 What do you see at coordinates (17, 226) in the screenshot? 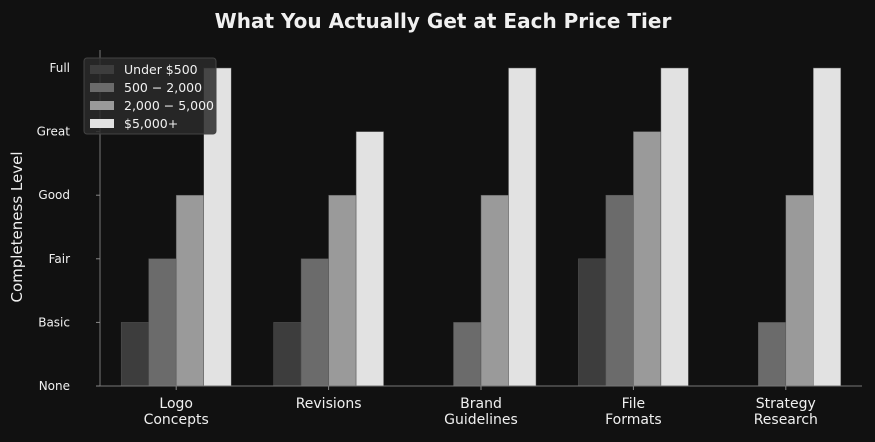
I see `y-axis-label: Completeness Level` at bounding box center [17, 226].